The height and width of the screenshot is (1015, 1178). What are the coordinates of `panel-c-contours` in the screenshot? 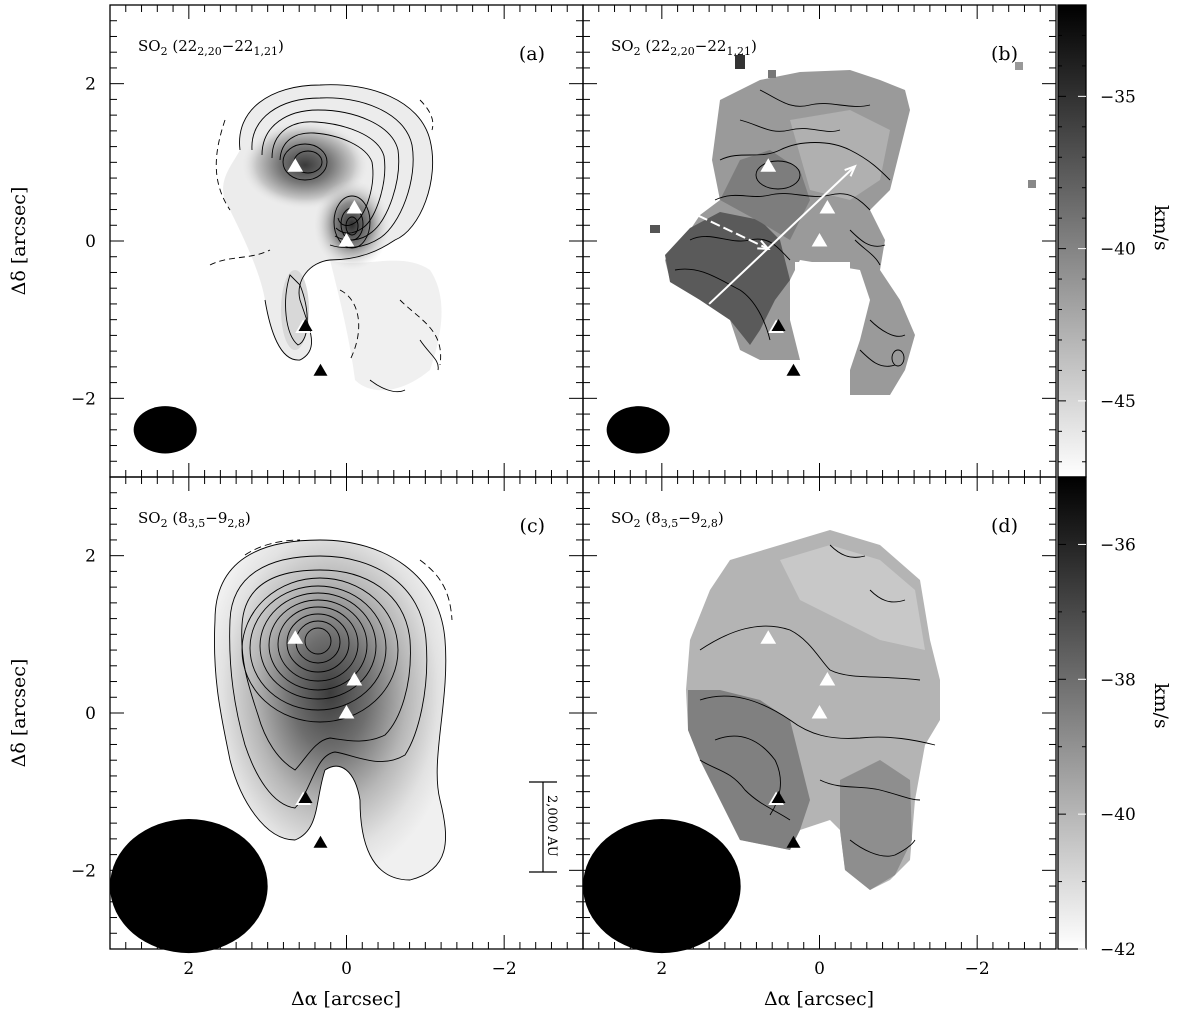 It's located at (333, 710).